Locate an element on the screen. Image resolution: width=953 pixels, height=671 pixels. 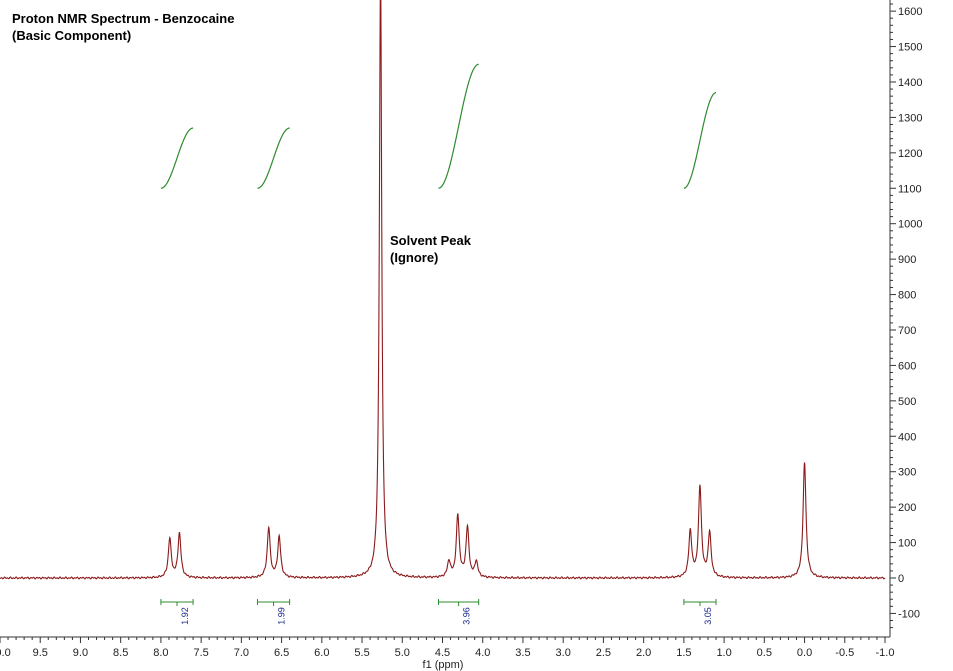
x-tick-label: 3.5 is located at coordinates (522, 653).